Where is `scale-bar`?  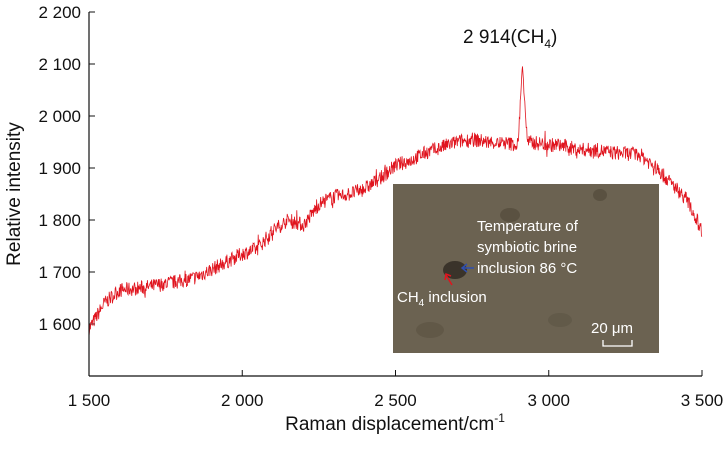 scale-bar is located at coordinates (617, 343).